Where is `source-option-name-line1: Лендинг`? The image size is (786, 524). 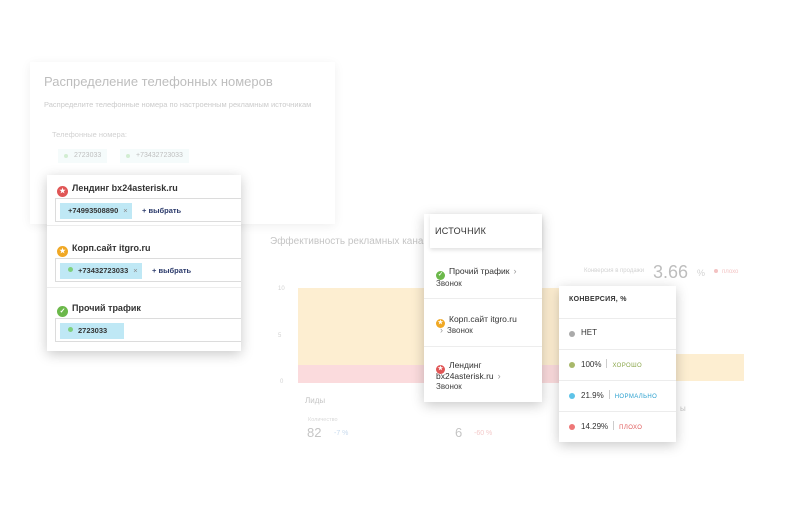
source-option-name-line1: Лендинг is located at coordinates (465, 365).